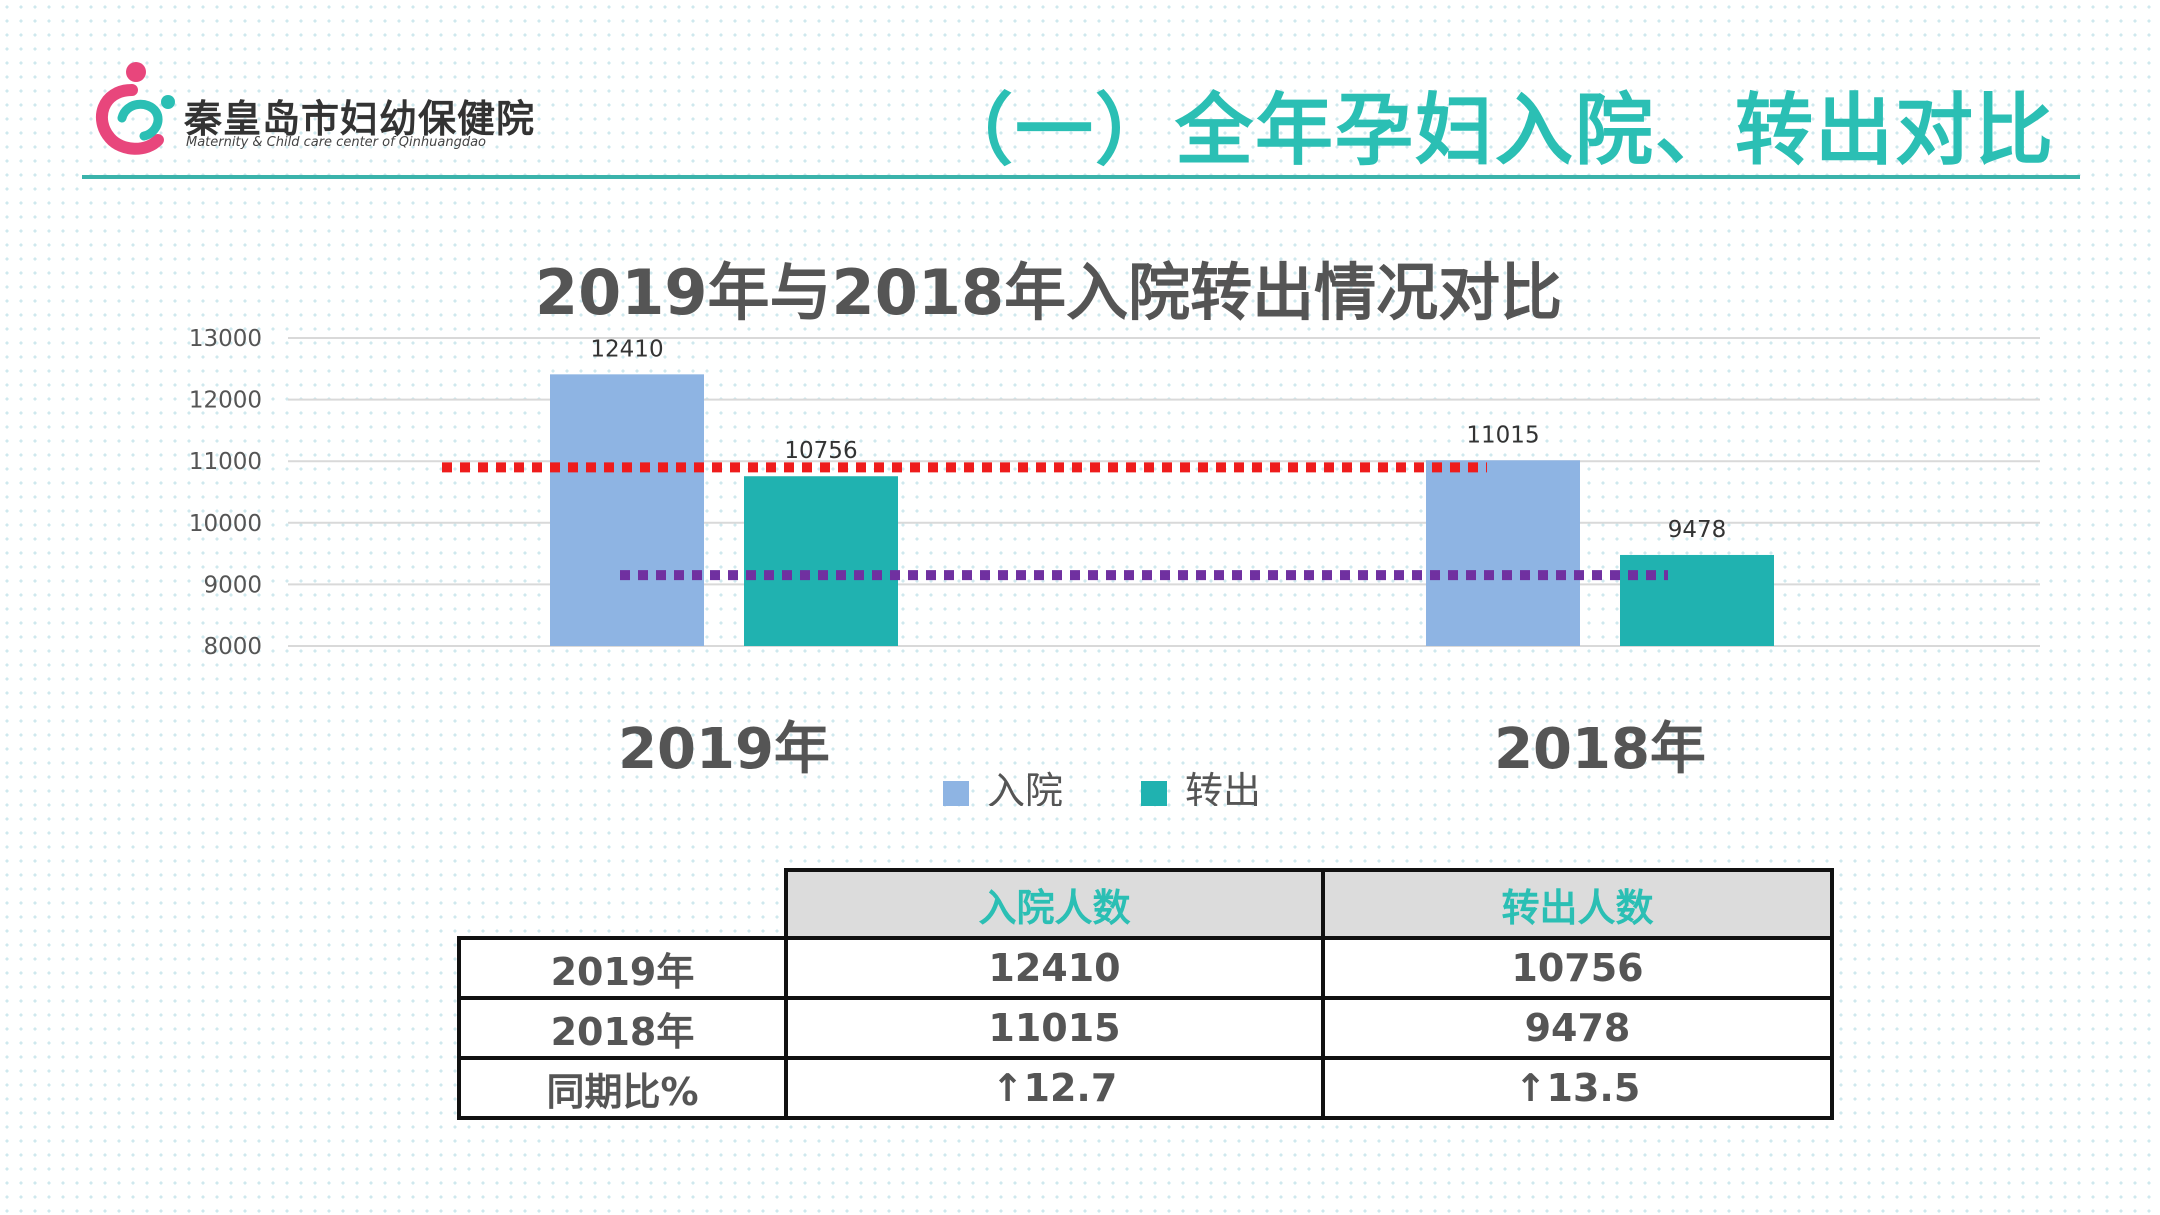 This screenshot has width=2160, height=1215. I want to click on y-tick-label: 13000, so click(225, 339).